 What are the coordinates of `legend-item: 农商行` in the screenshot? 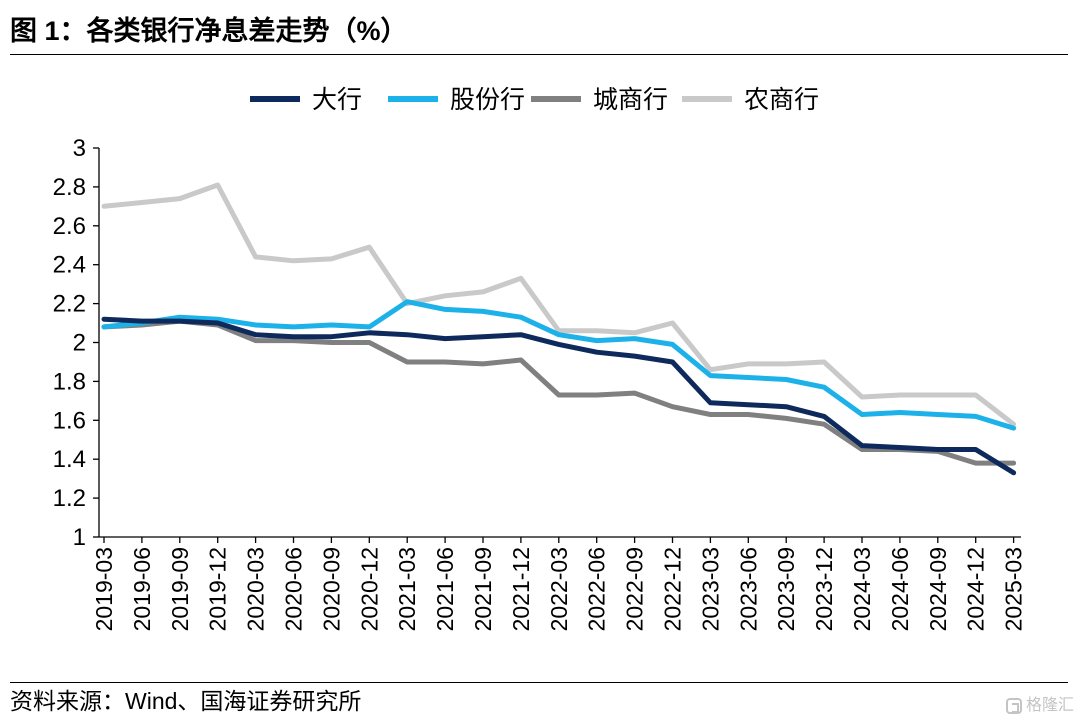 It's located at (750, 100).